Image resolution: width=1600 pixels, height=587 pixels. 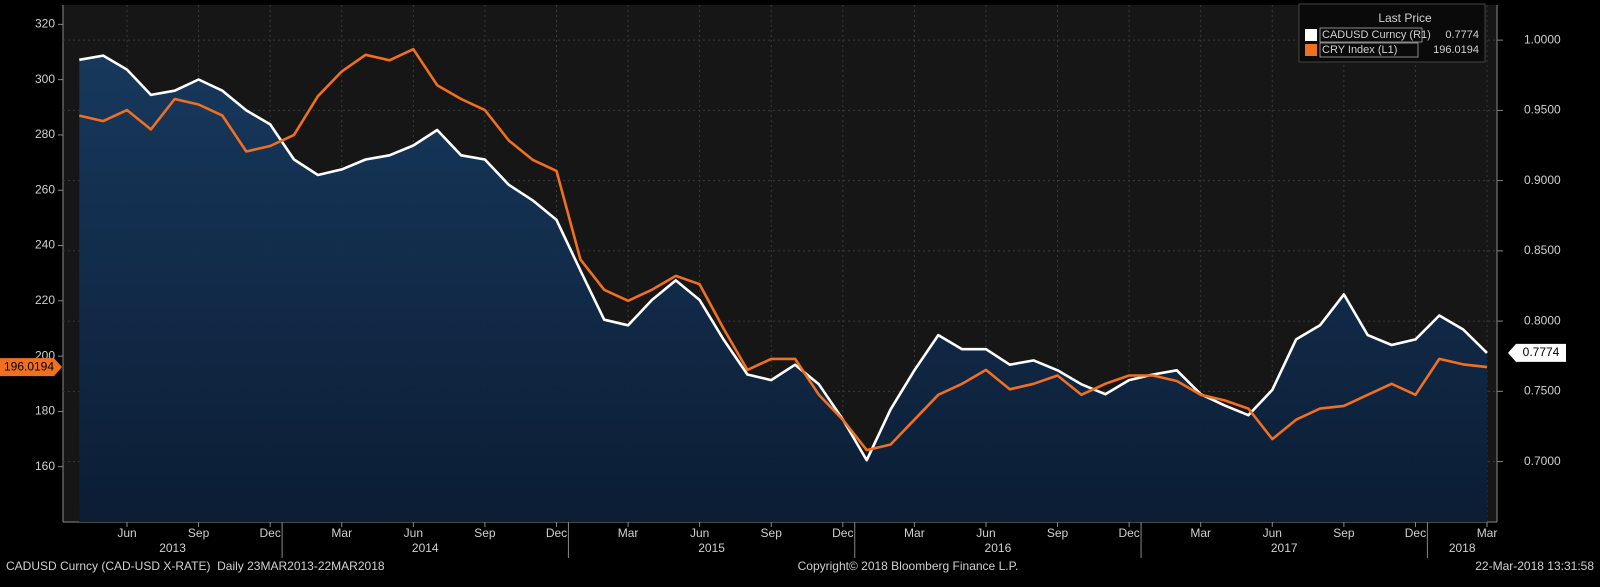 What do you see at coordinates (45, 245) in the screenshot?
I see `y-tick-label: 240` at bounding box center [45, 245].